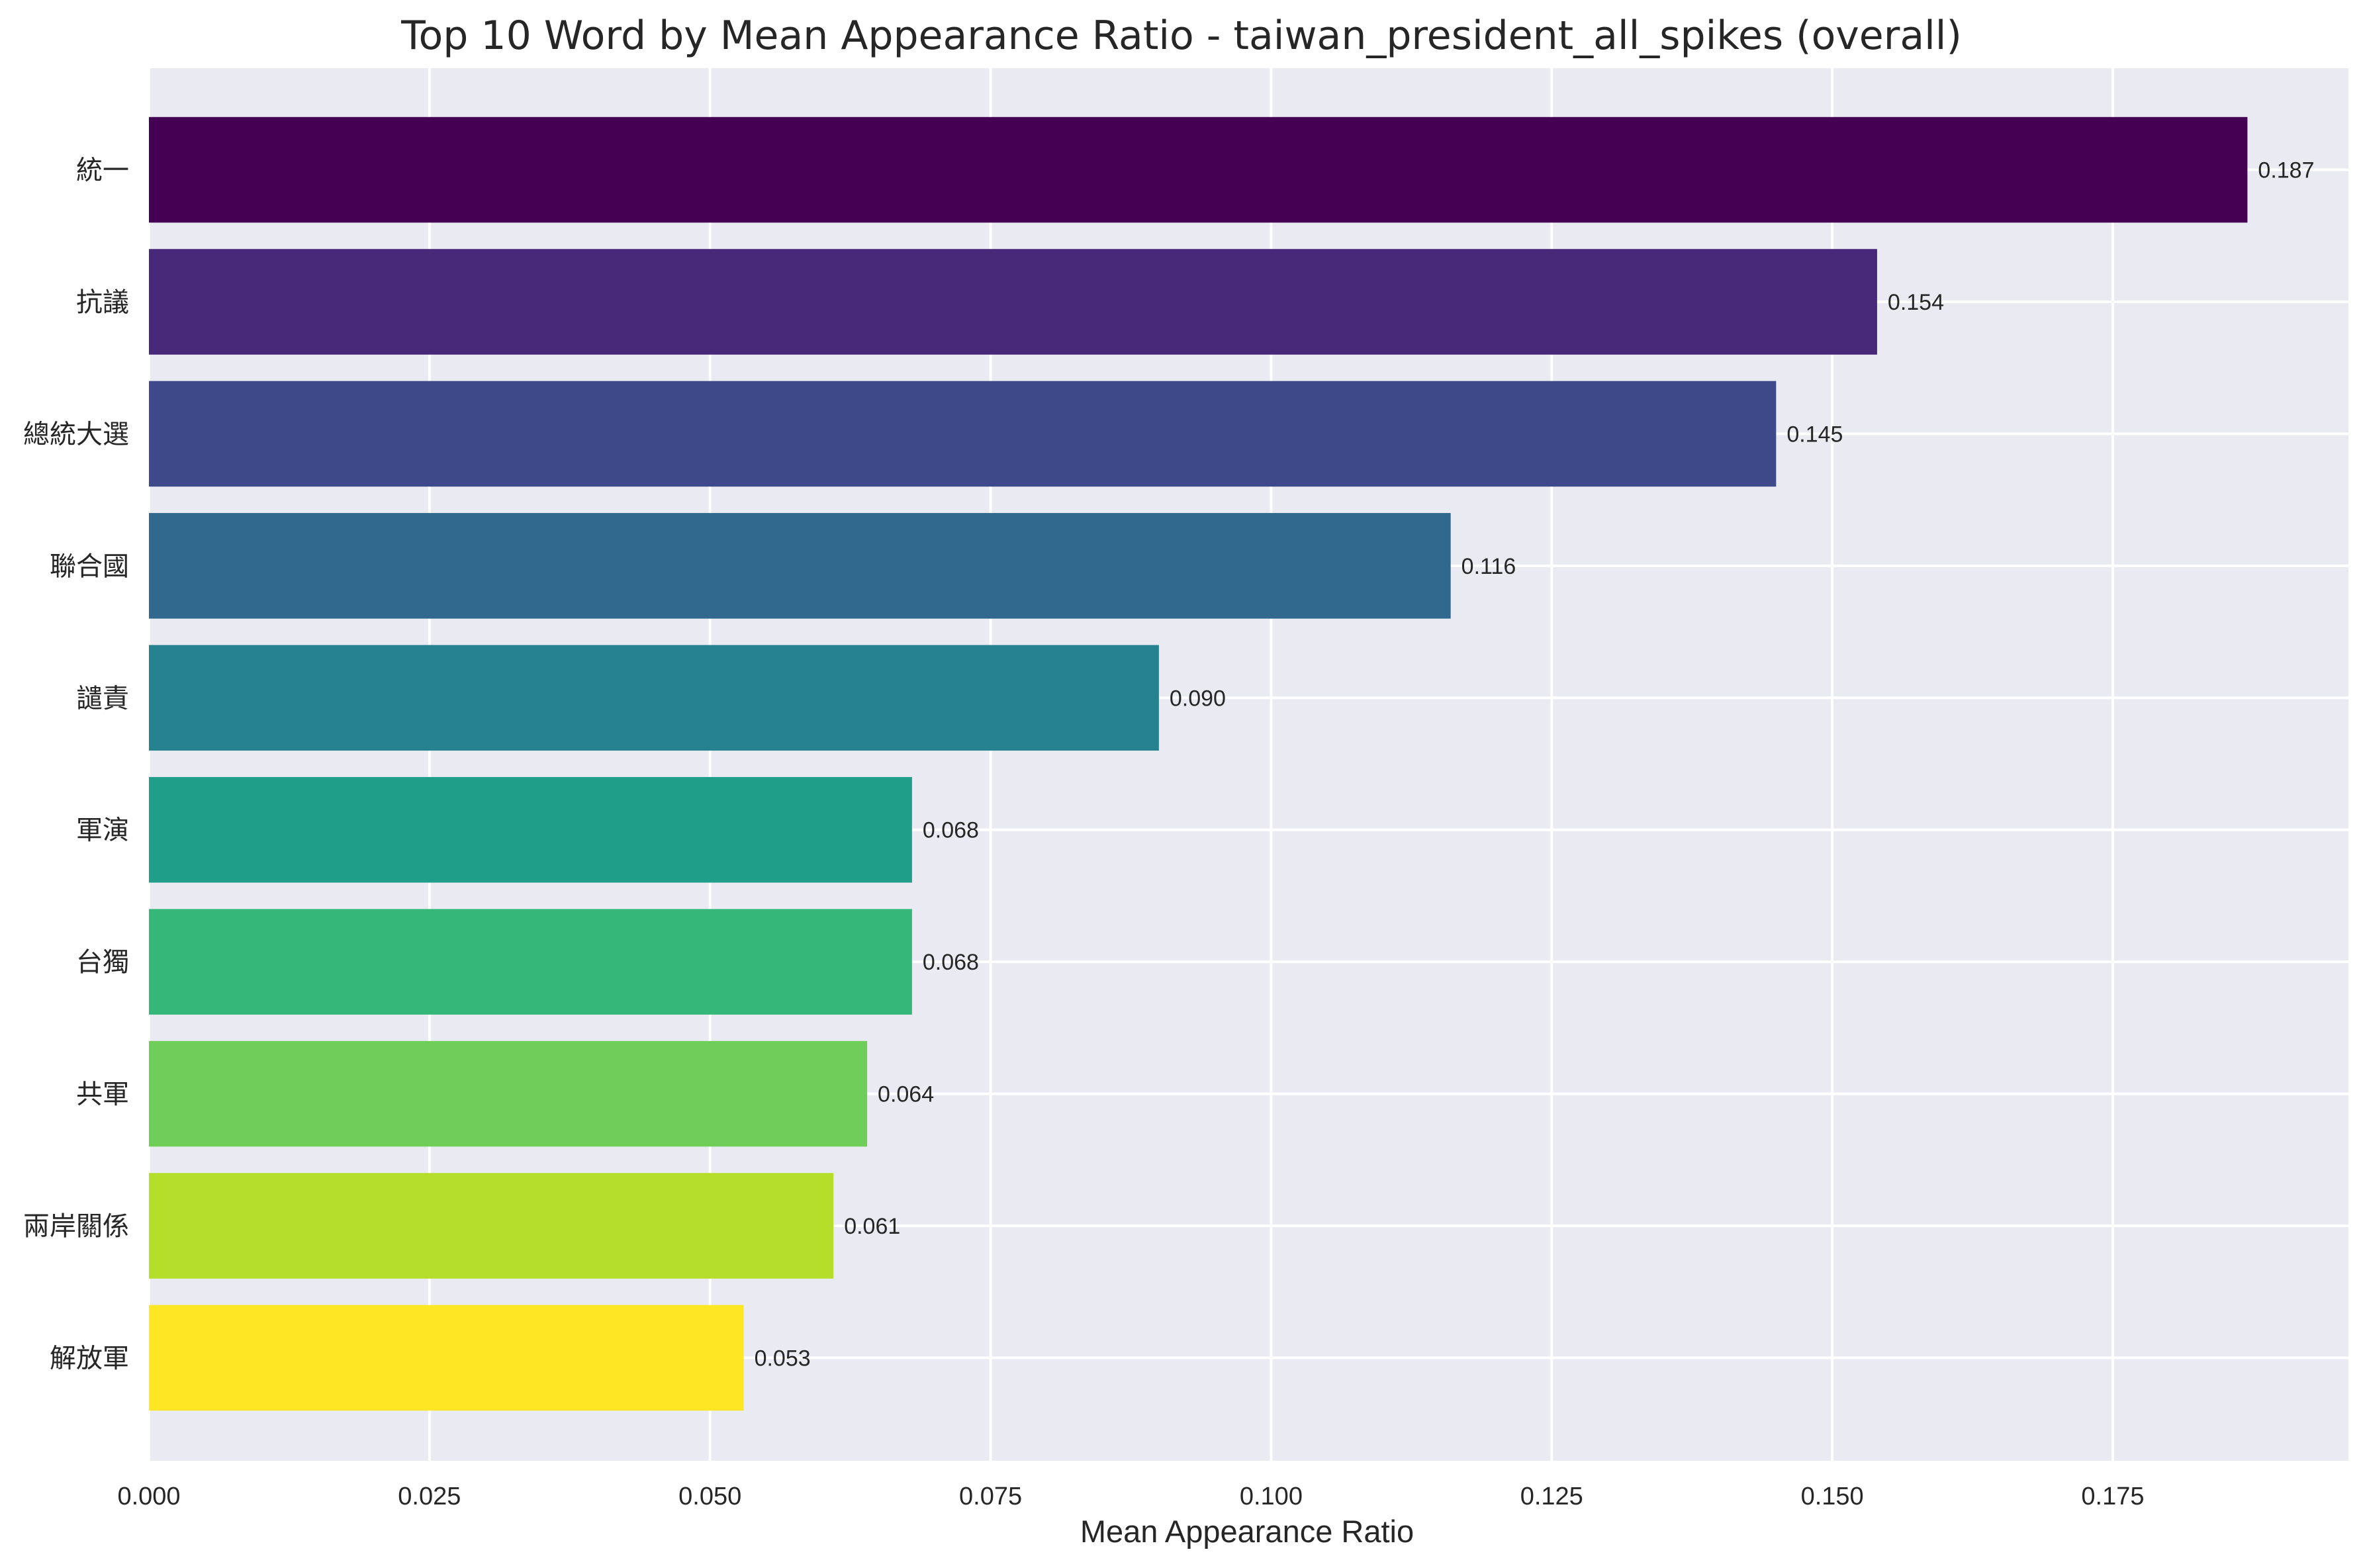 This screenshot has height=1568, width=2363. What do you see at coordinates (2112, 1496) in the screenshot?
I see `x-tick-label: 0.175` at bounding box center [2112, 1496].